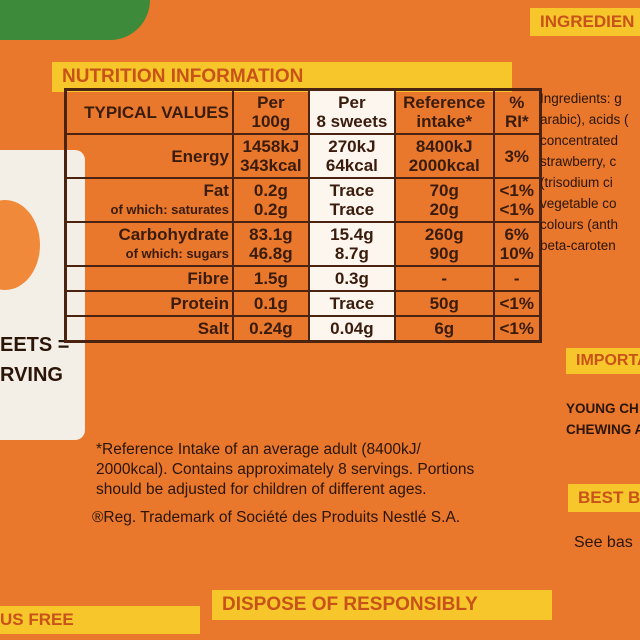 This screenshot has width=640, height=640. I want to click on cell: Salt, so click(149, 329).